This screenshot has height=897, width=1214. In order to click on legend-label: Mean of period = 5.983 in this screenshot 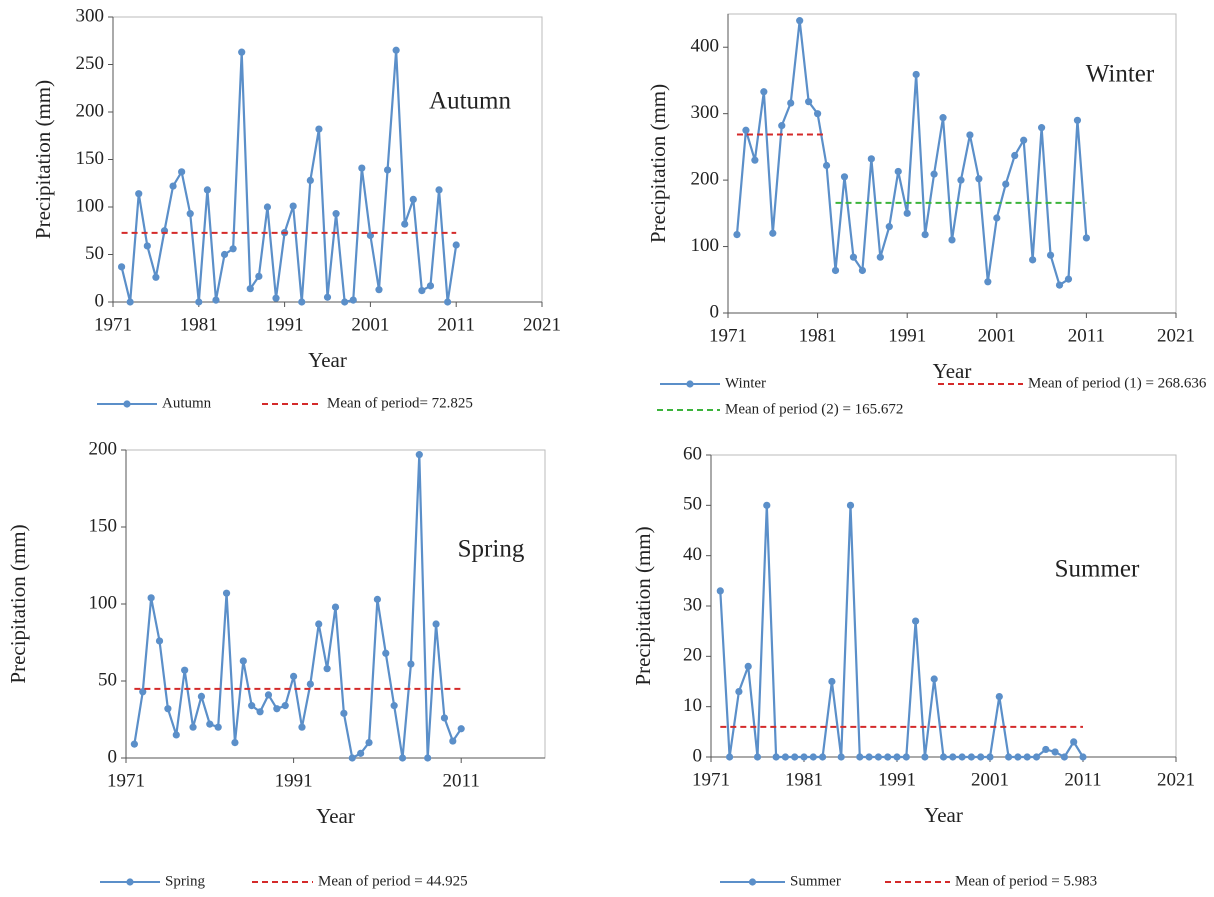, I will do `click(1026, 881)`.